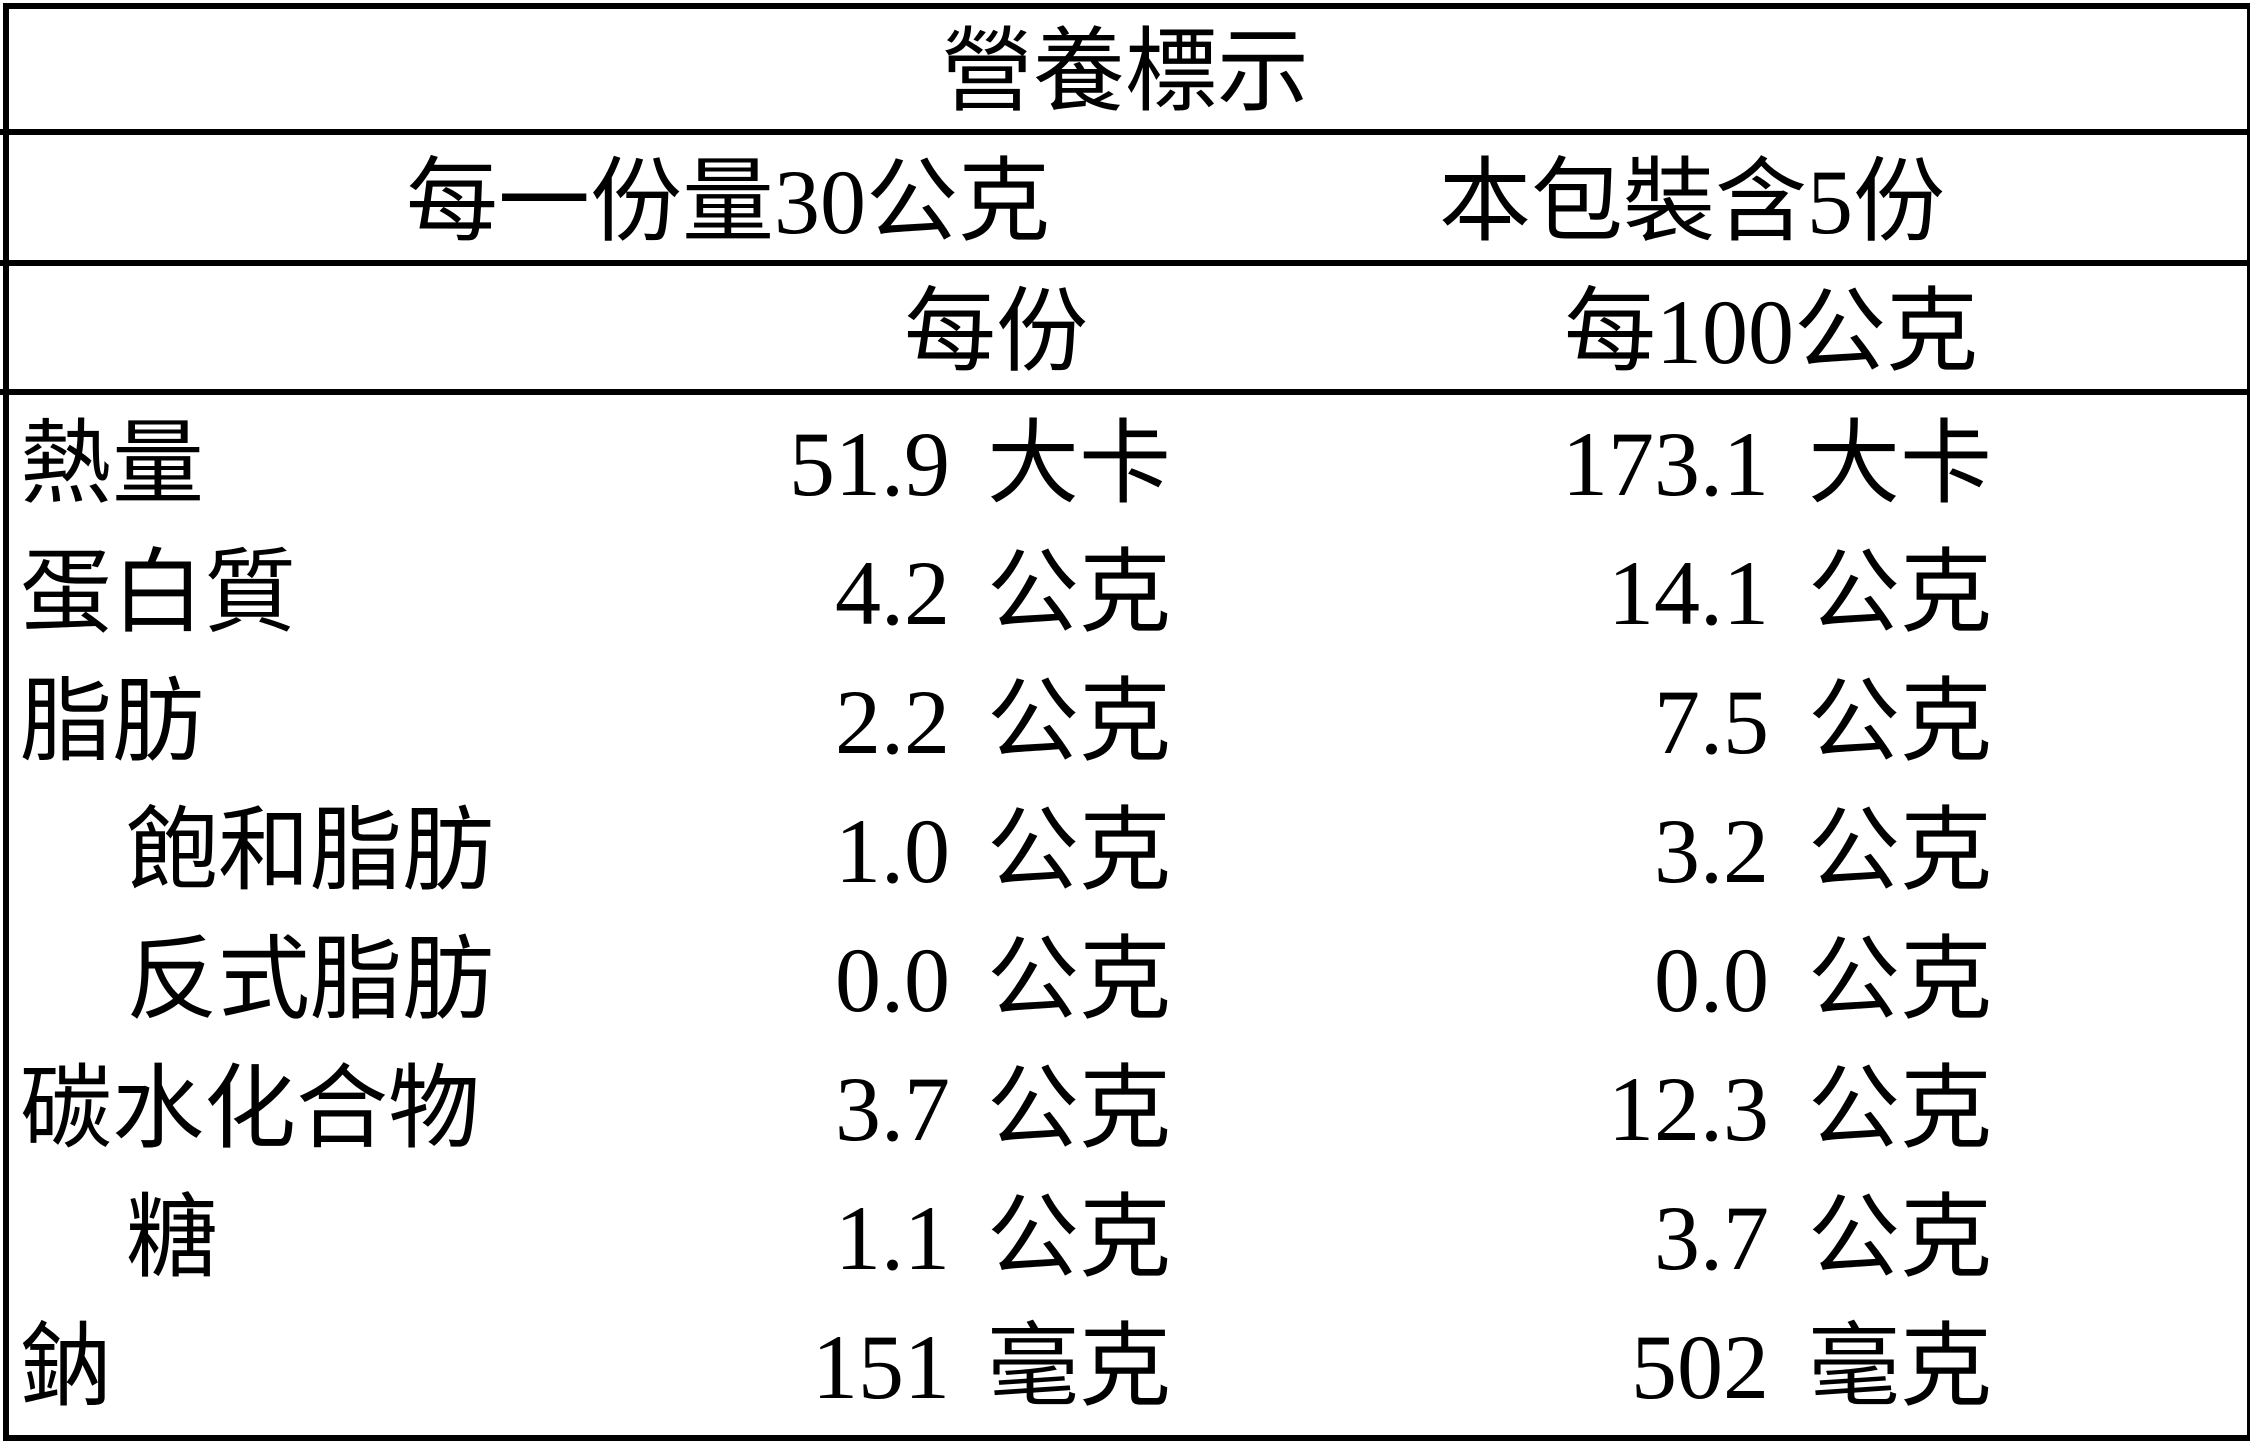  What do you see at coordinates (1079, 464) in the screenshot?
I see `per-serving-unit: 大卡` at bounding box center [1079, 464].